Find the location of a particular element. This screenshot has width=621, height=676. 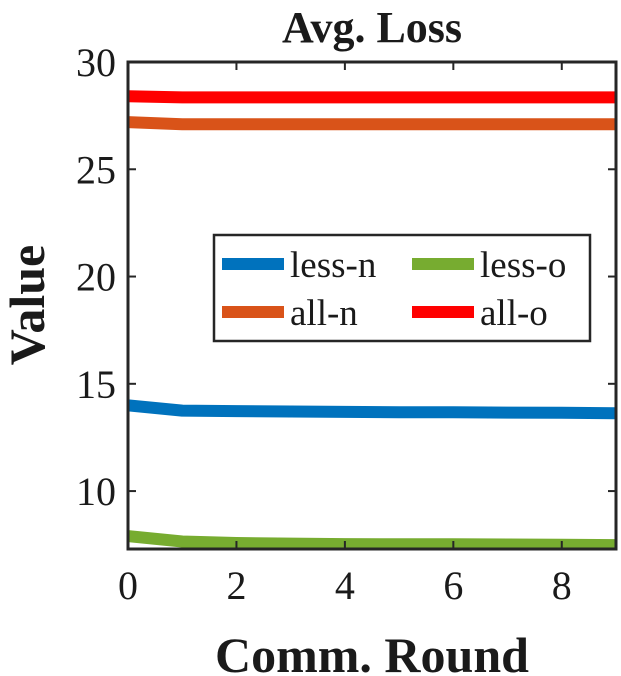

x-tick-label: 0 is located at coordinates (128, 585).